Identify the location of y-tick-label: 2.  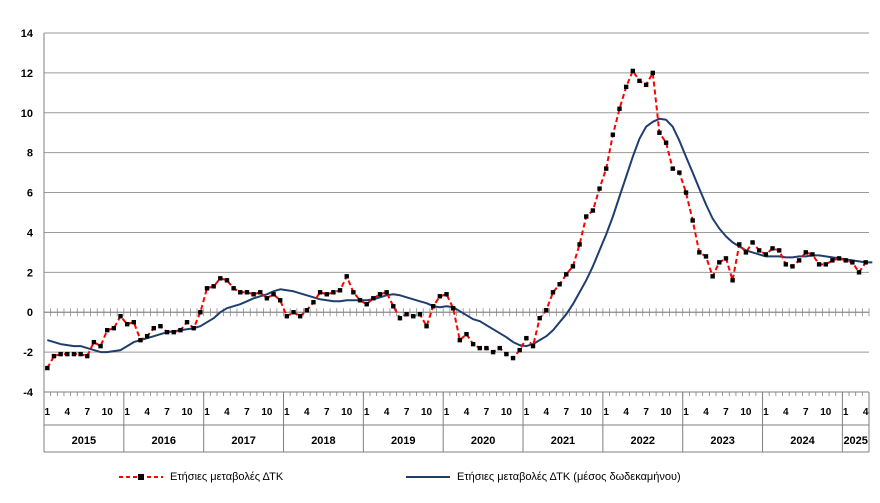
(30, 273).